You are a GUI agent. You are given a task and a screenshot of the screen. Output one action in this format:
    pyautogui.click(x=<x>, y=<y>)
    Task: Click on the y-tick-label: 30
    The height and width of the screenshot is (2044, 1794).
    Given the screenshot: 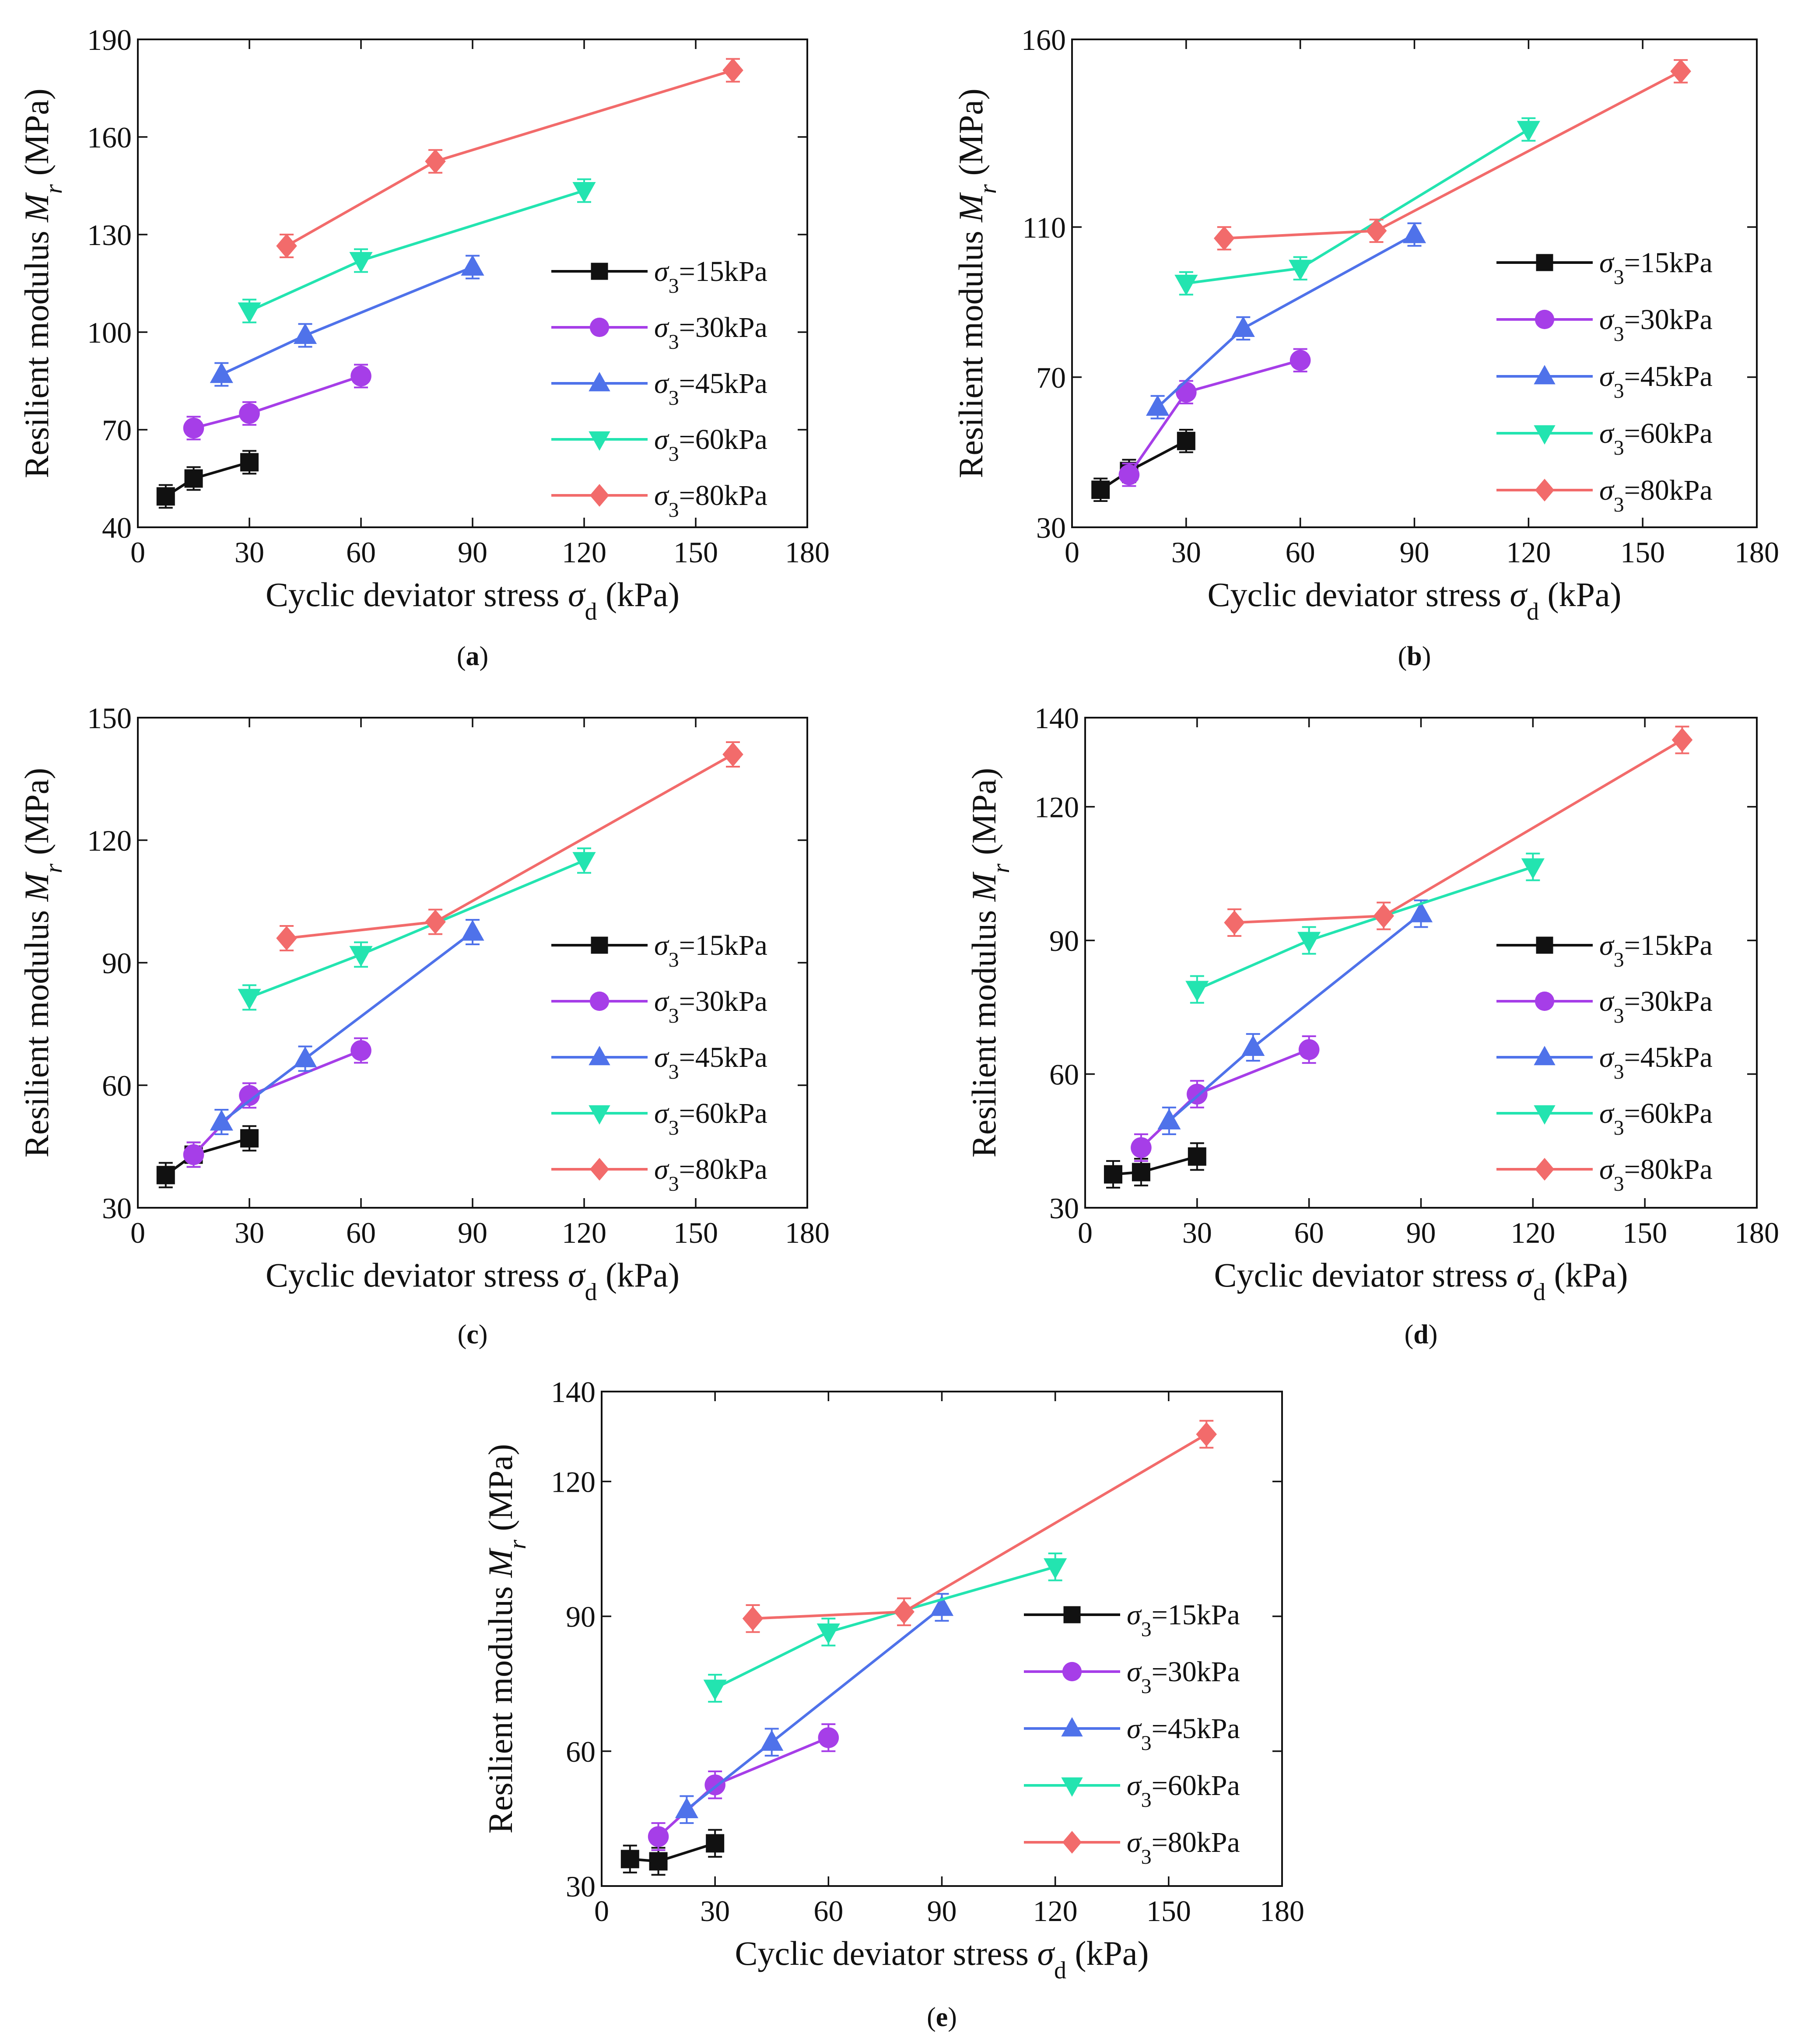 What is the action you would take?
    pyautogui.click(x=1051, y=527)
    